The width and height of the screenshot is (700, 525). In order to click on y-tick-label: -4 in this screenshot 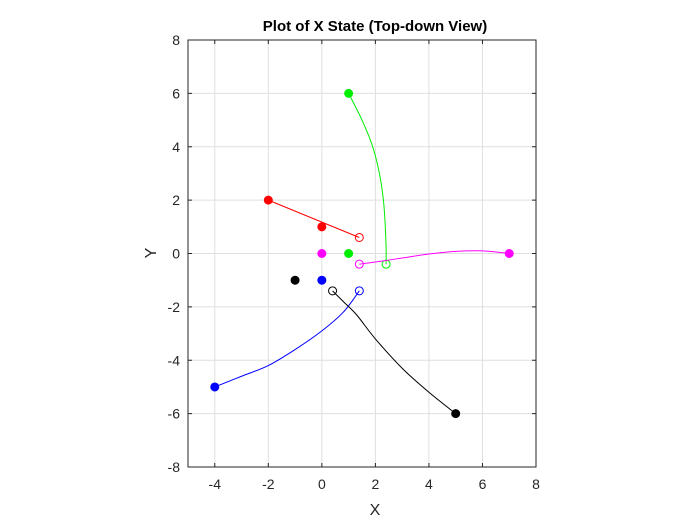, I will do `click(174, 360)`.